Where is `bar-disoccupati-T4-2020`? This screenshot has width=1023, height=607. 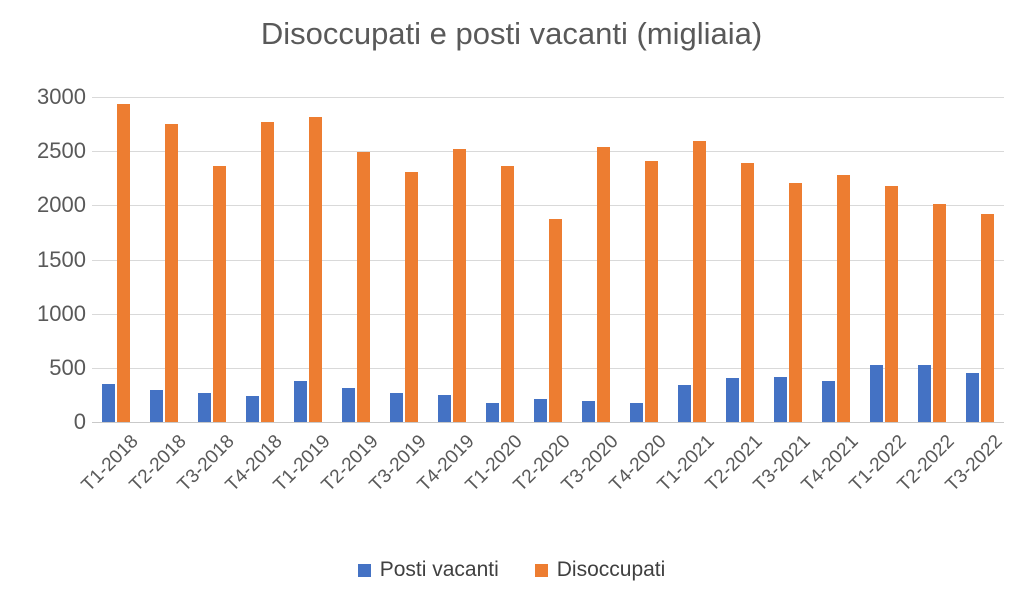
bar-disoccupati-T4-2020 is located at coordinates (651, 291).